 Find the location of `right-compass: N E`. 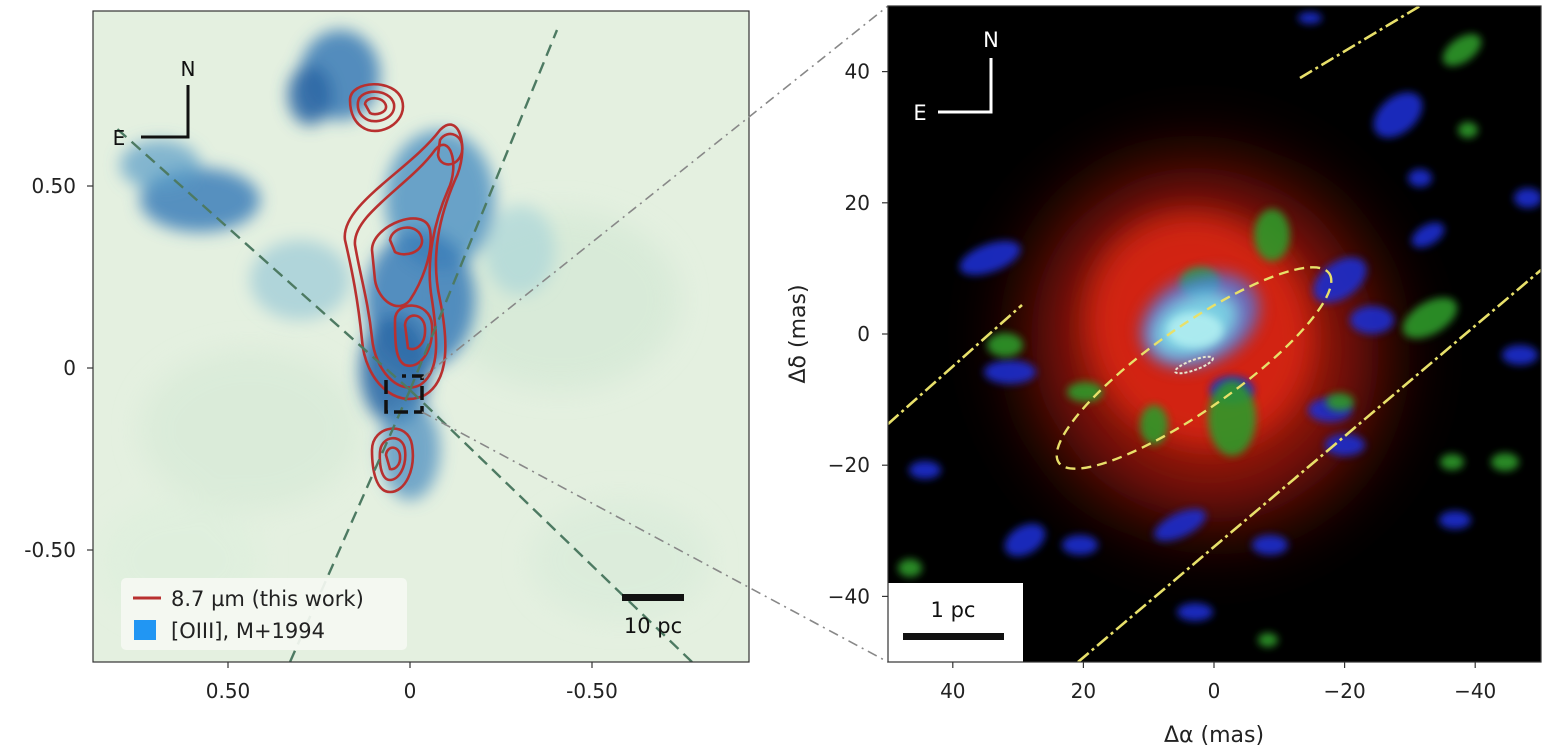

right-compass: N E is located at coordinates (956, 76).